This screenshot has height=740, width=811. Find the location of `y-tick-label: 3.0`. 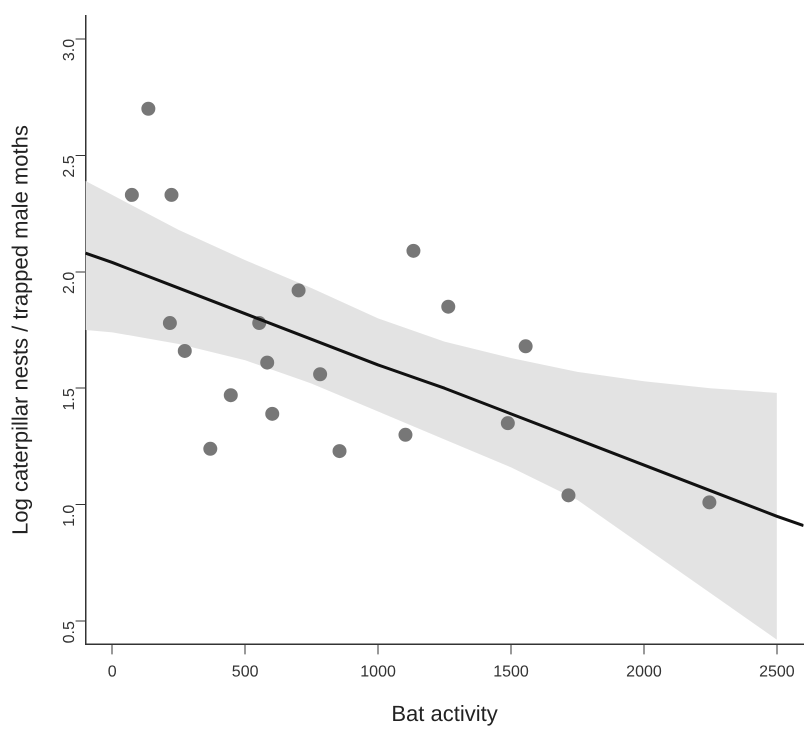

y-tick-label: 3.0 is located at coordinates (69, 50).